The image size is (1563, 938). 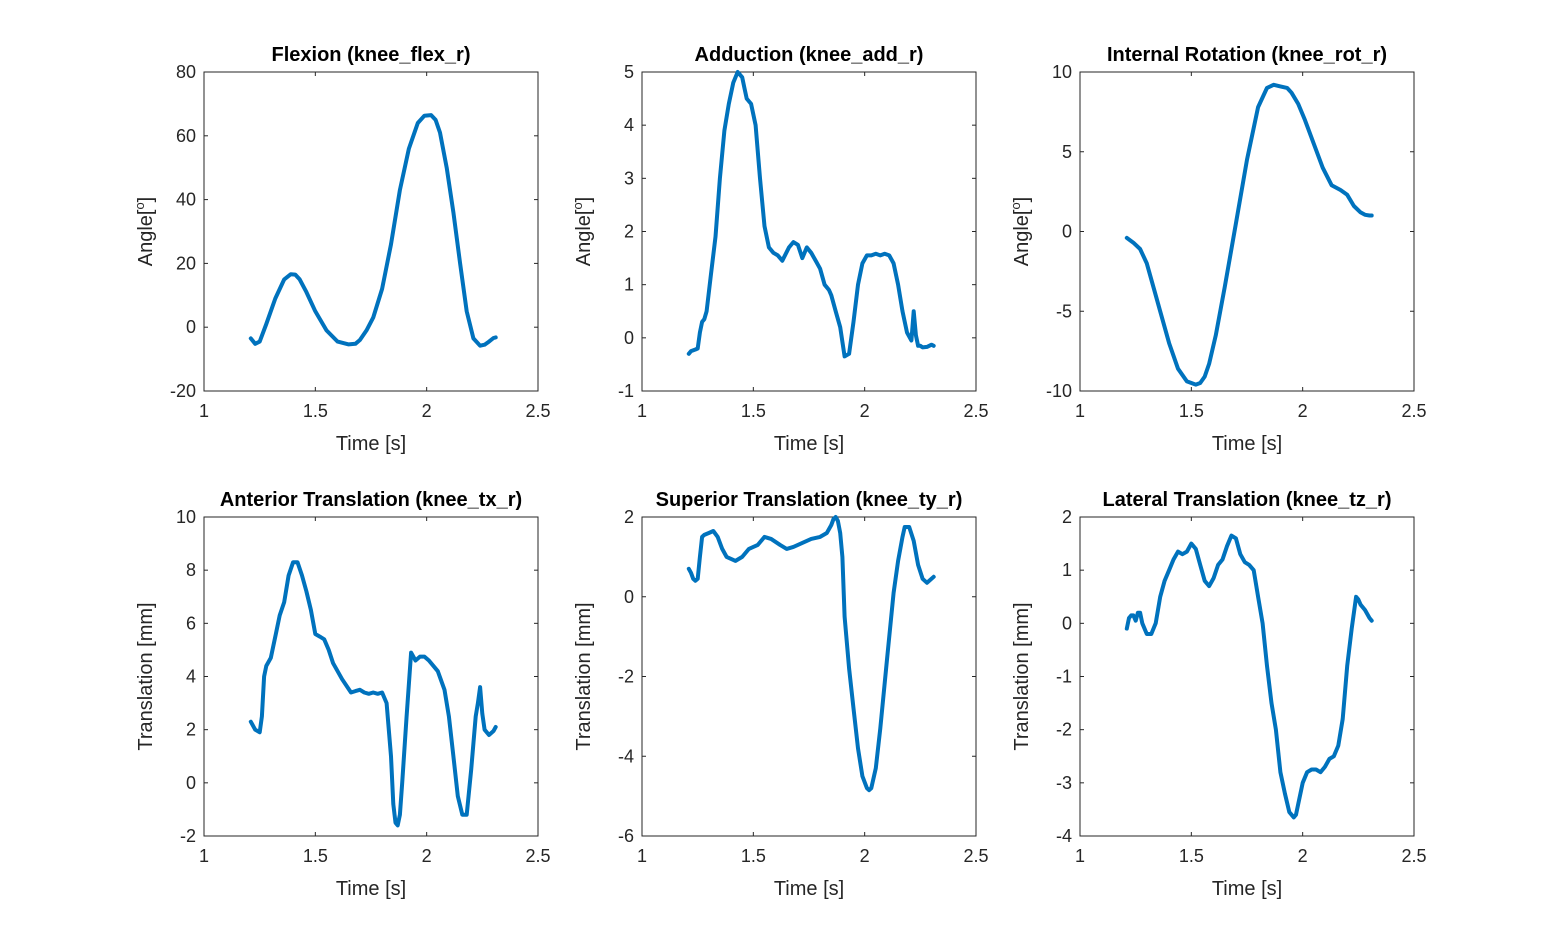 What do you see at coordinates (186, 136) in the screenshot?
I see `y-tick-label: 60` at bounding box center [186, 136].